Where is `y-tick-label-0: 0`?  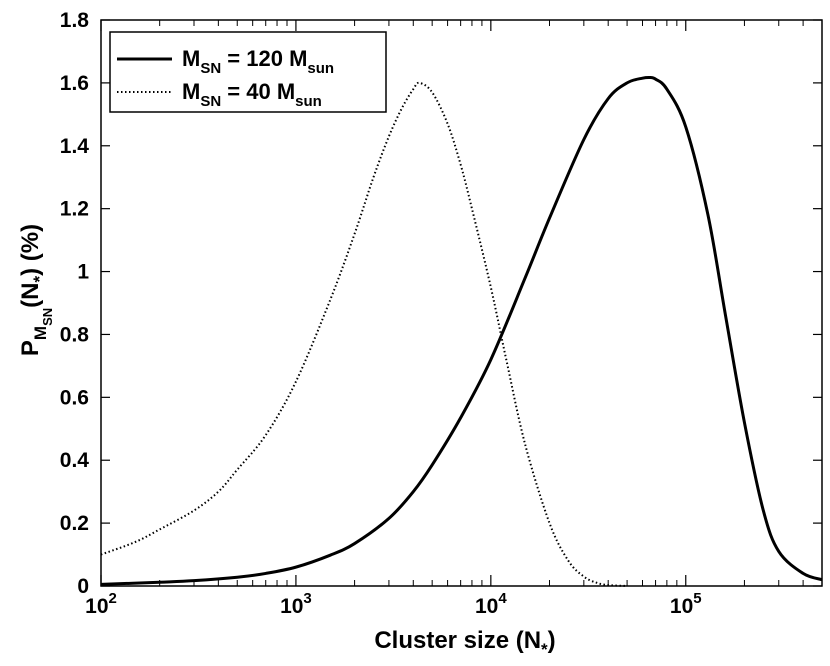
y-tick-label-0: 0 is located at coordinates (83, 586).